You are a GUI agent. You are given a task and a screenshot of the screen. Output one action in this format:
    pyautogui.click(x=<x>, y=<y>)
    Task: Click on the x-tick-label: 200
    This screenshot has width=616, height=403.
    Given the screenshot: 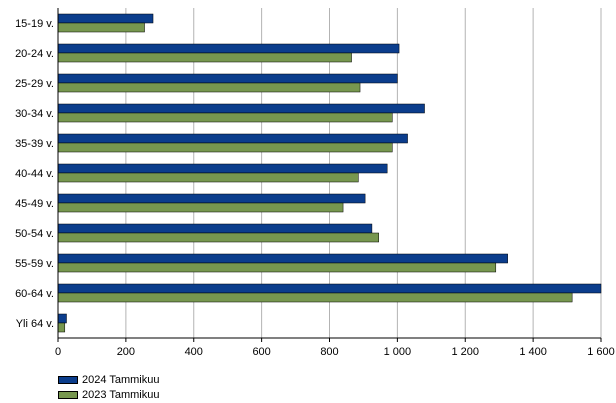 What is the action you would take?
    pyautogui.click(x=126, y=352)
    